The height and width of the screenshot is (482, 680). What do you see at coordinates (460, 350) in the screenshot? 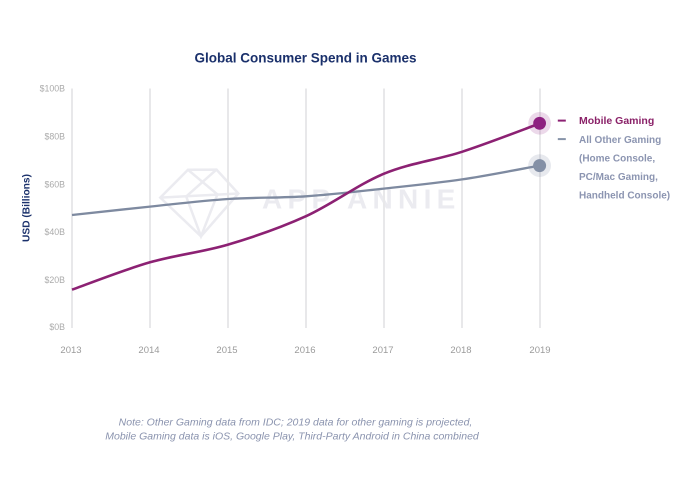
I see `svg-text: 2018` at bounding box center [460, 350].